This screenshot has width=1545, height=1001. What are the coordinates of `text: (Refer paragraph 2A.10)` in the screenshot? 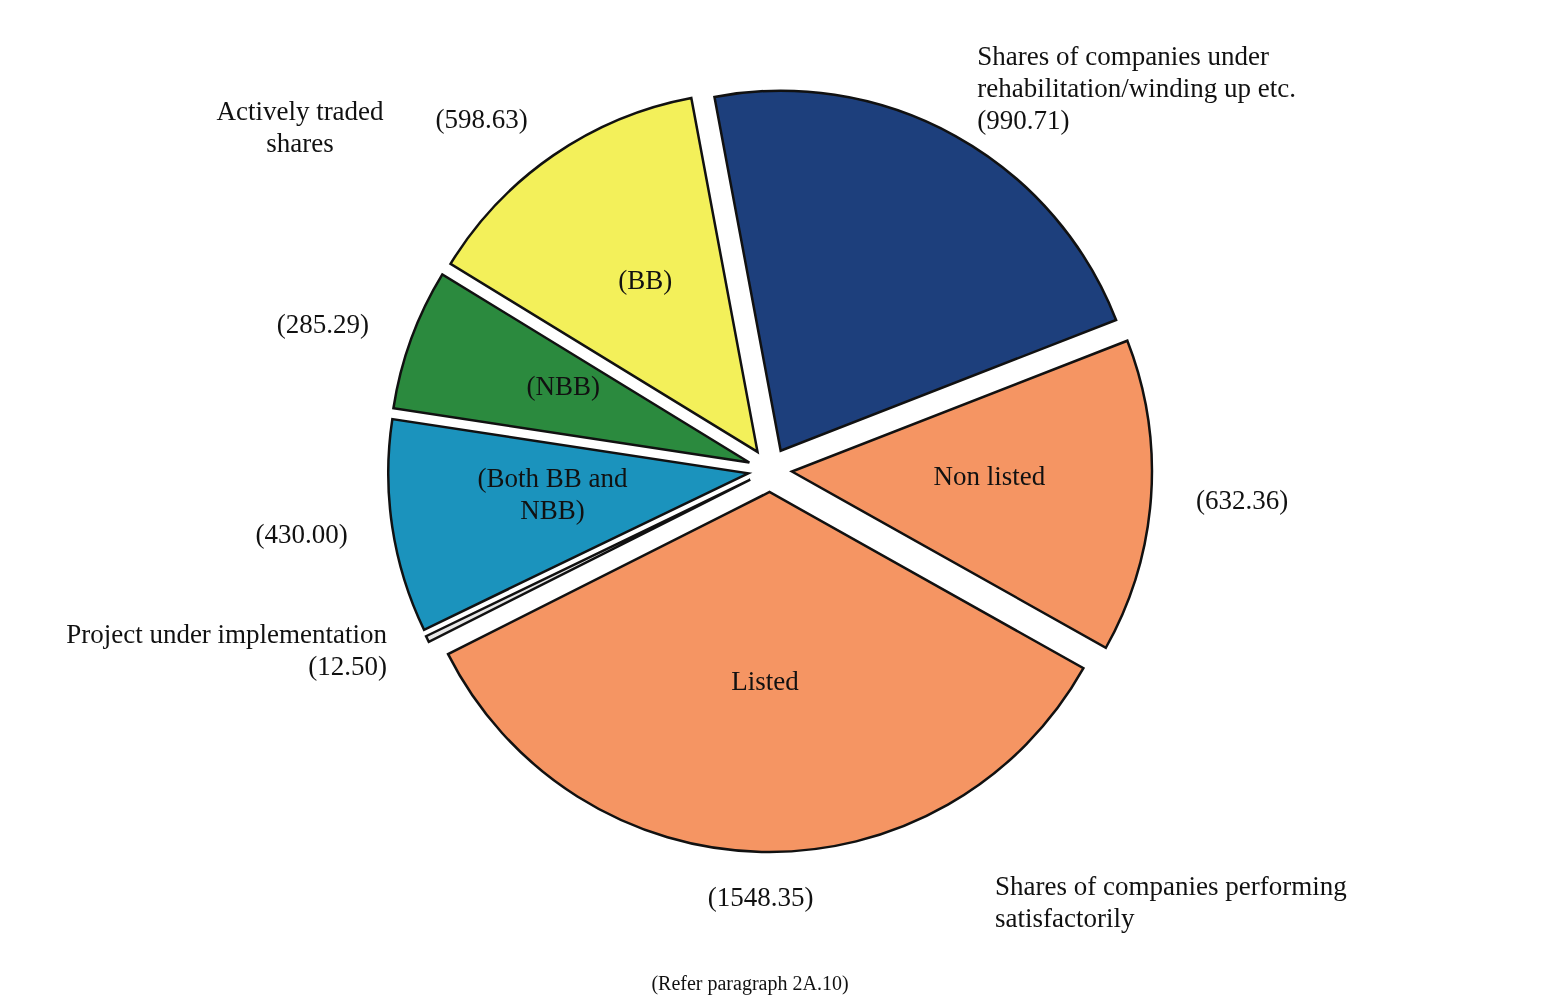 It's located at (750, 983).